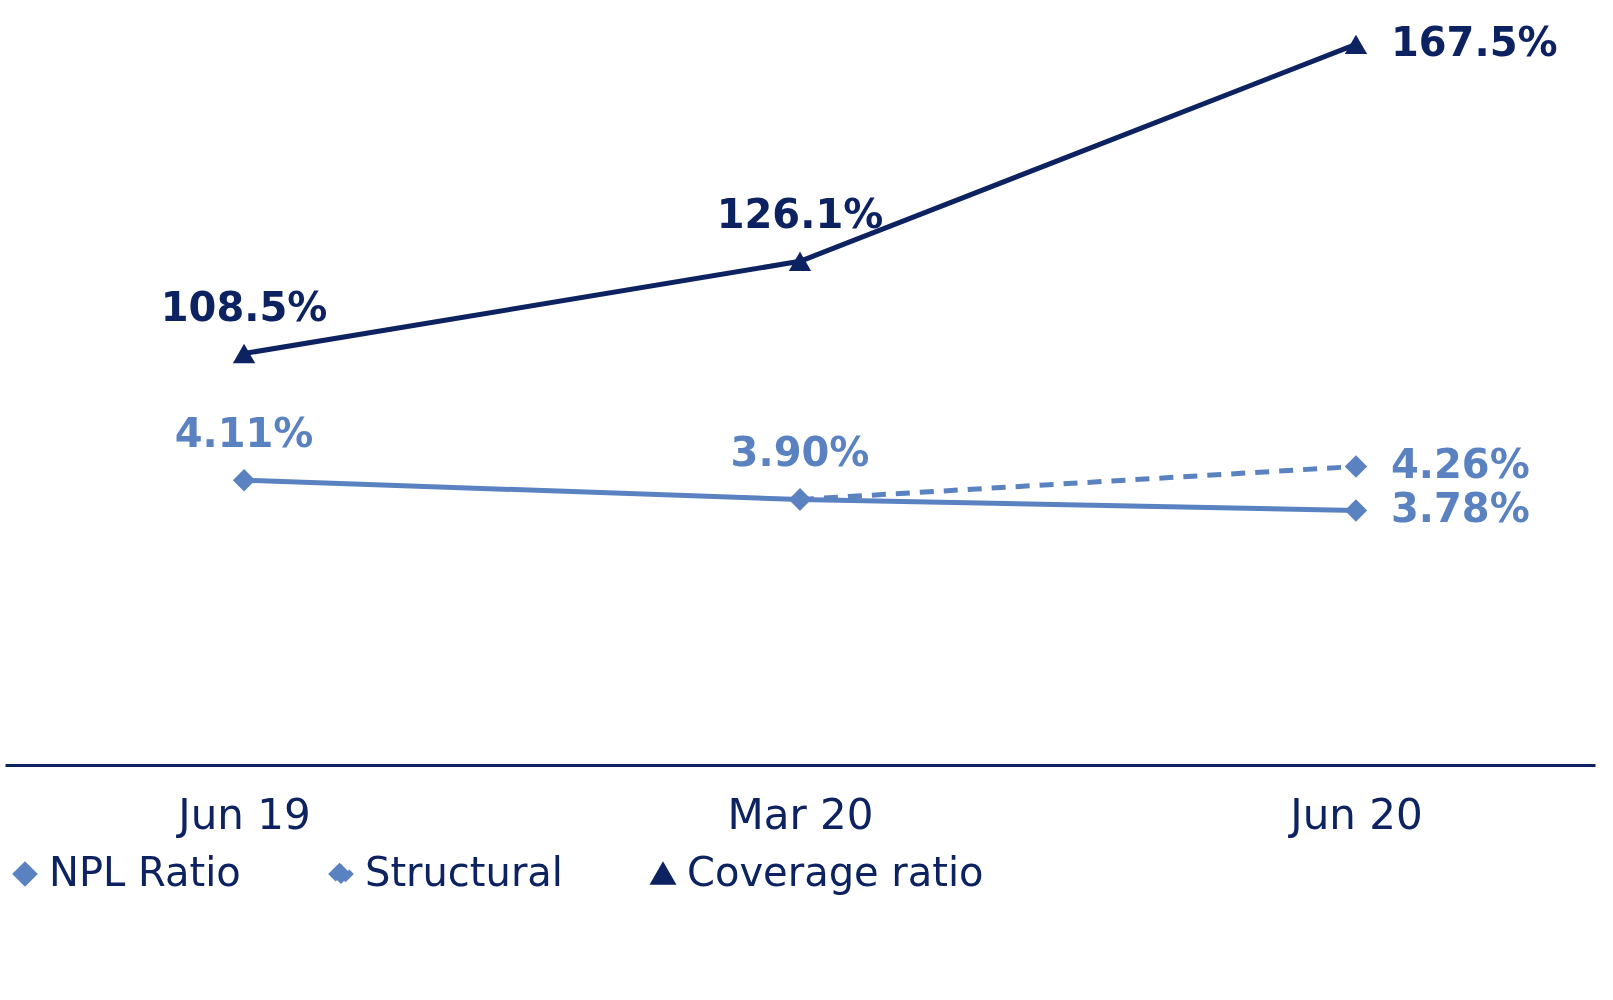 The image size is (1613, 1000). What do you see at coordinates (145, 872) in the screenshot?
I see `legend-label: NPL Ratio` at bounding box center [145, 872].